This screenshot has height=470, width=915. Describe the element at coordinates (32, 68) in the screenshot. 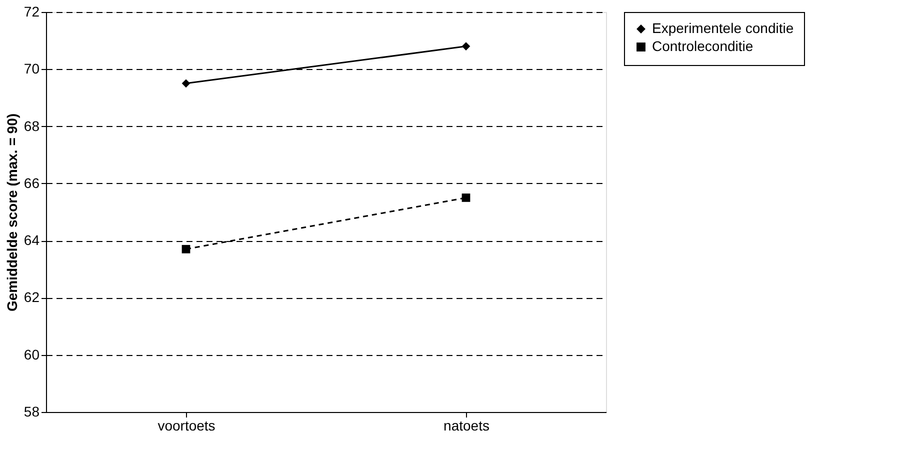

I see `y-tick-label: 70` at that location.